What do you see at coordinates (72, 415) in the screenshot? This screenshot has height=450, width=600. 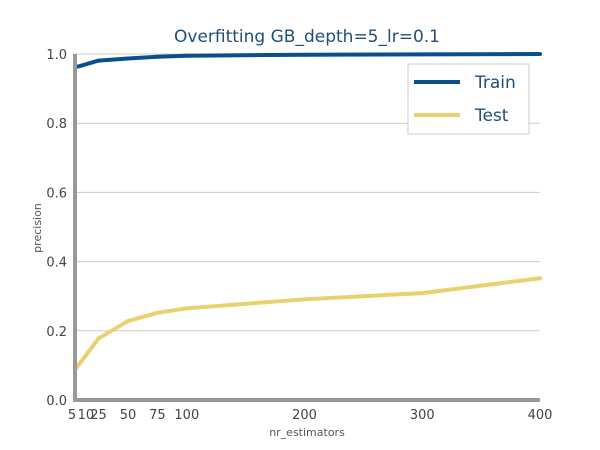 I see `x-tick-label: 5` at bounding box center [72, 415].